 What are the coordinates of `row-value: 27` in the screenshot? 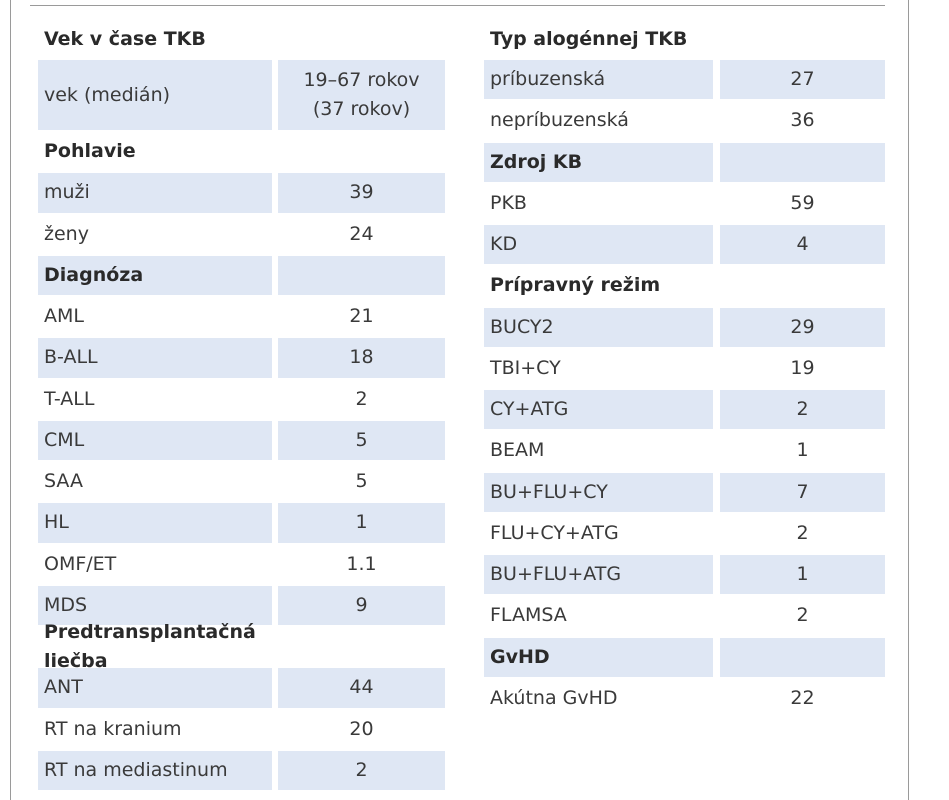 It's located at (802, 80).